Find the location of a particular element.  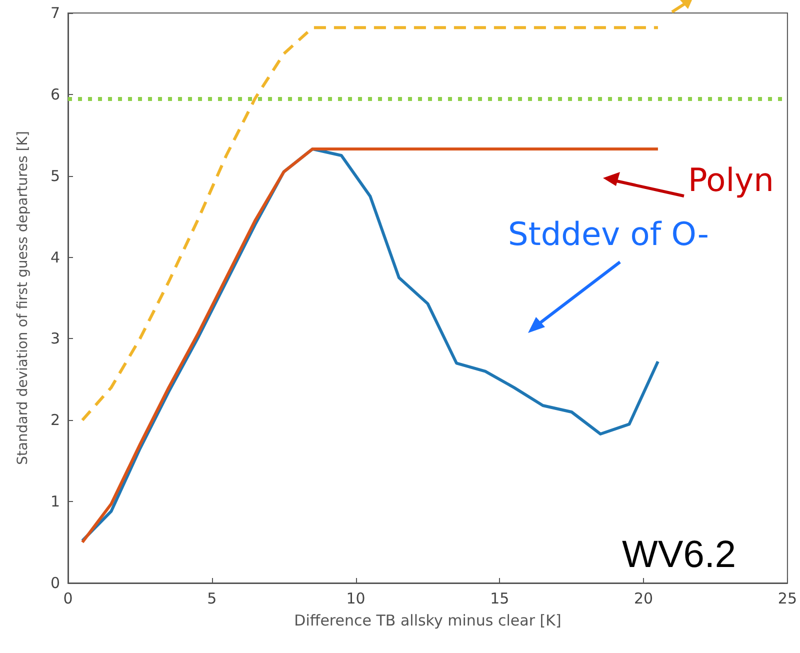

y-tick-label: 2 is located at coordinates (55, 420).